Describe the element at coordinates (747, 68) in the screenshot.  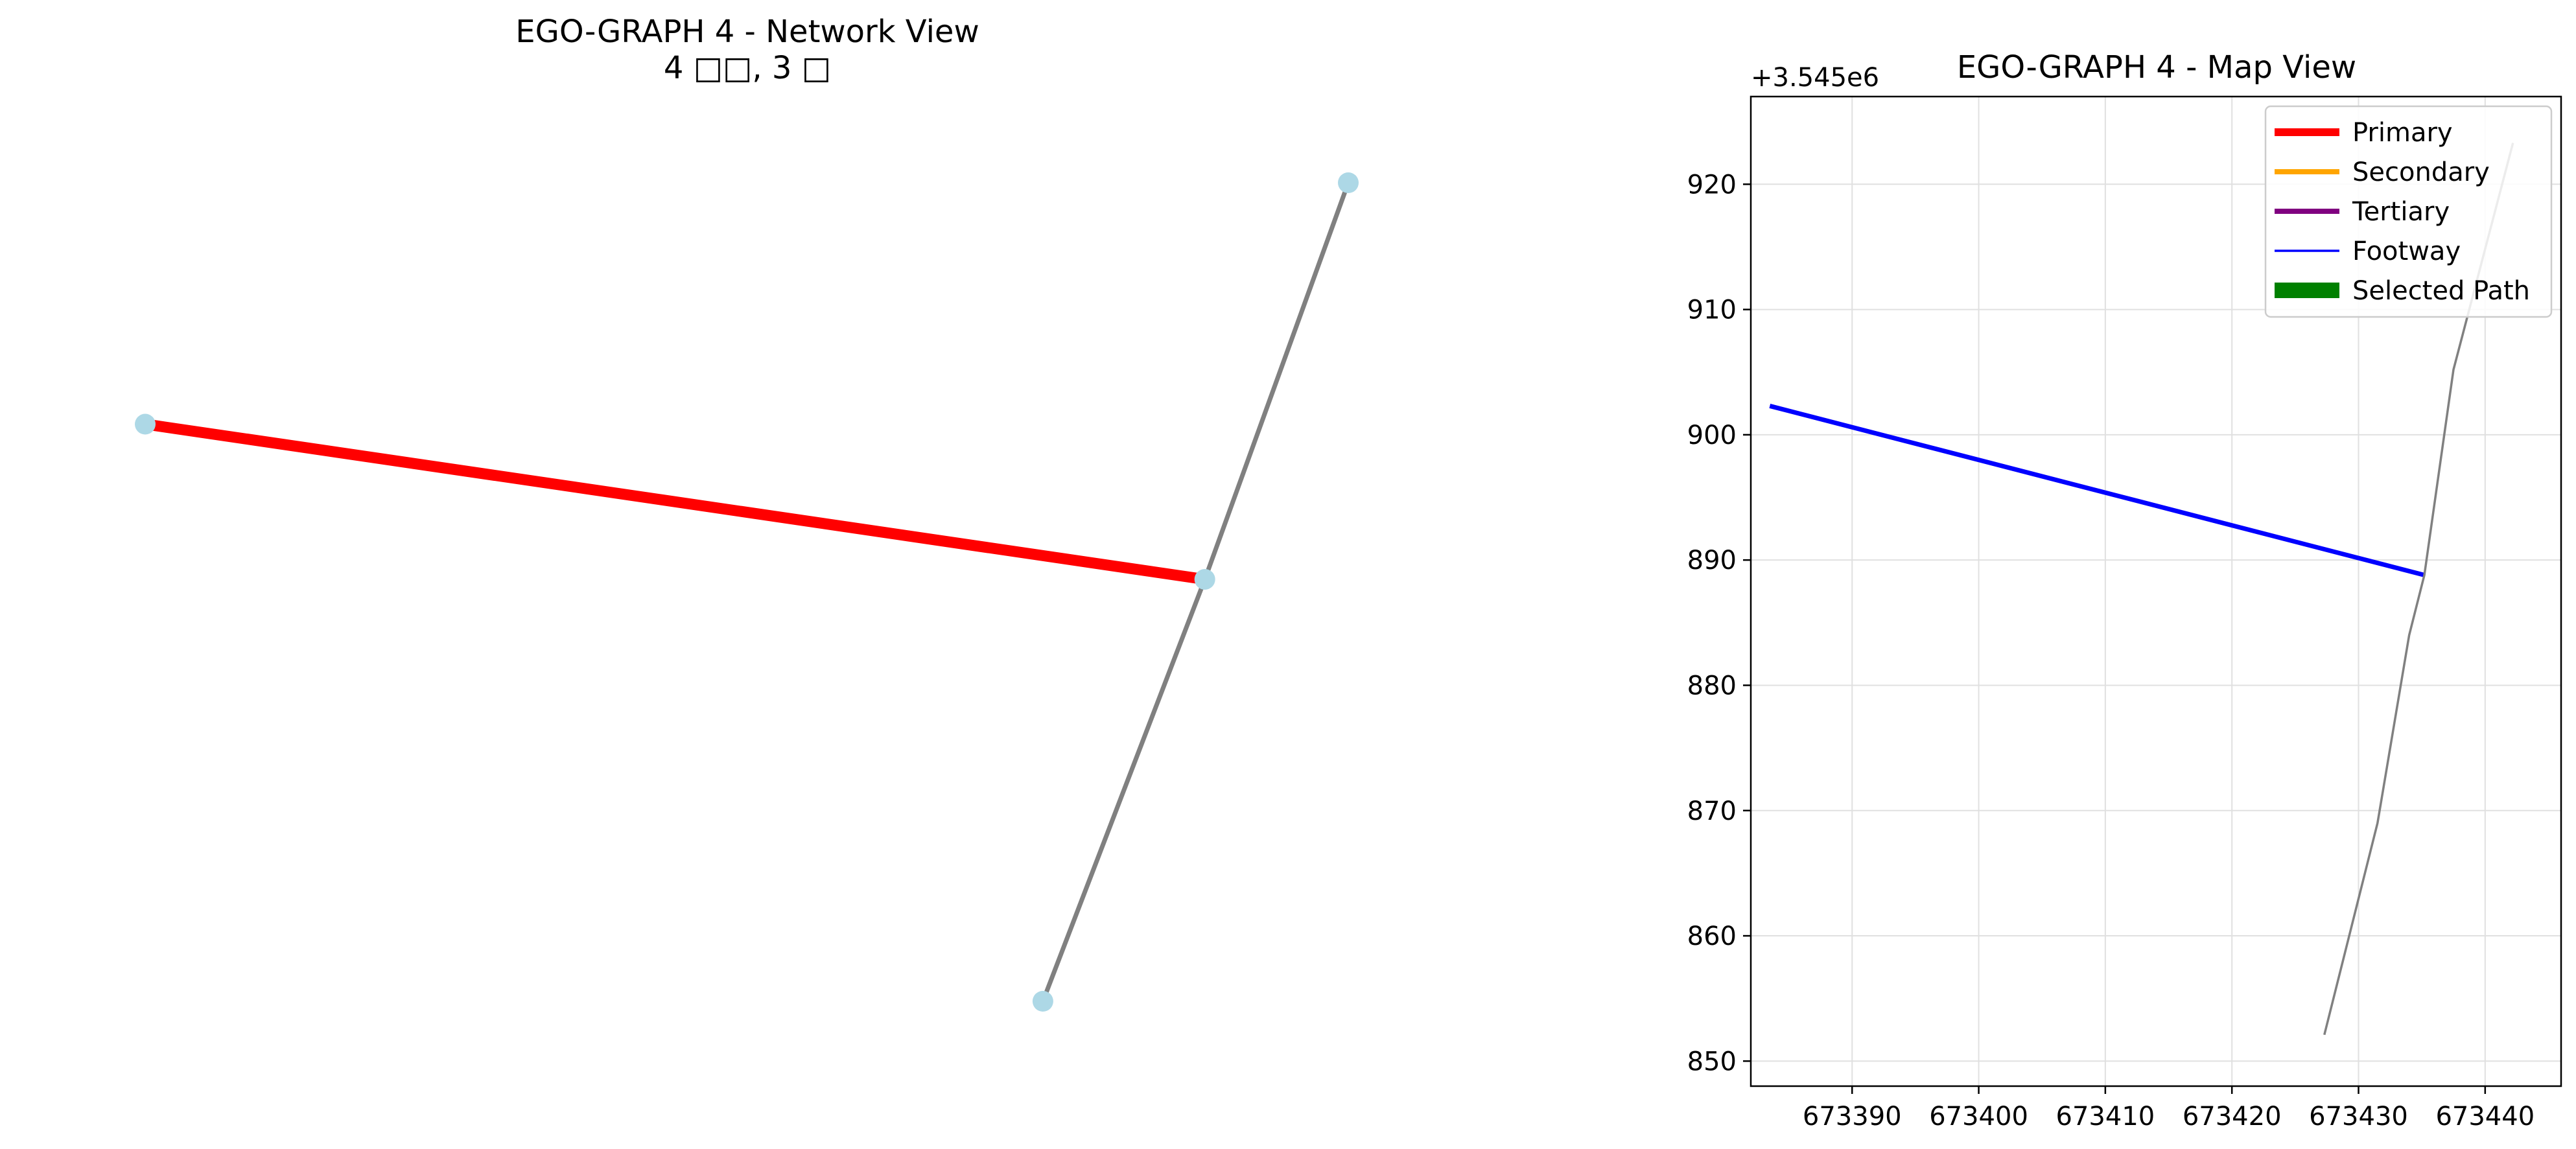
I see `network-view-subtitle: 4 □□, 3 □` at that location.